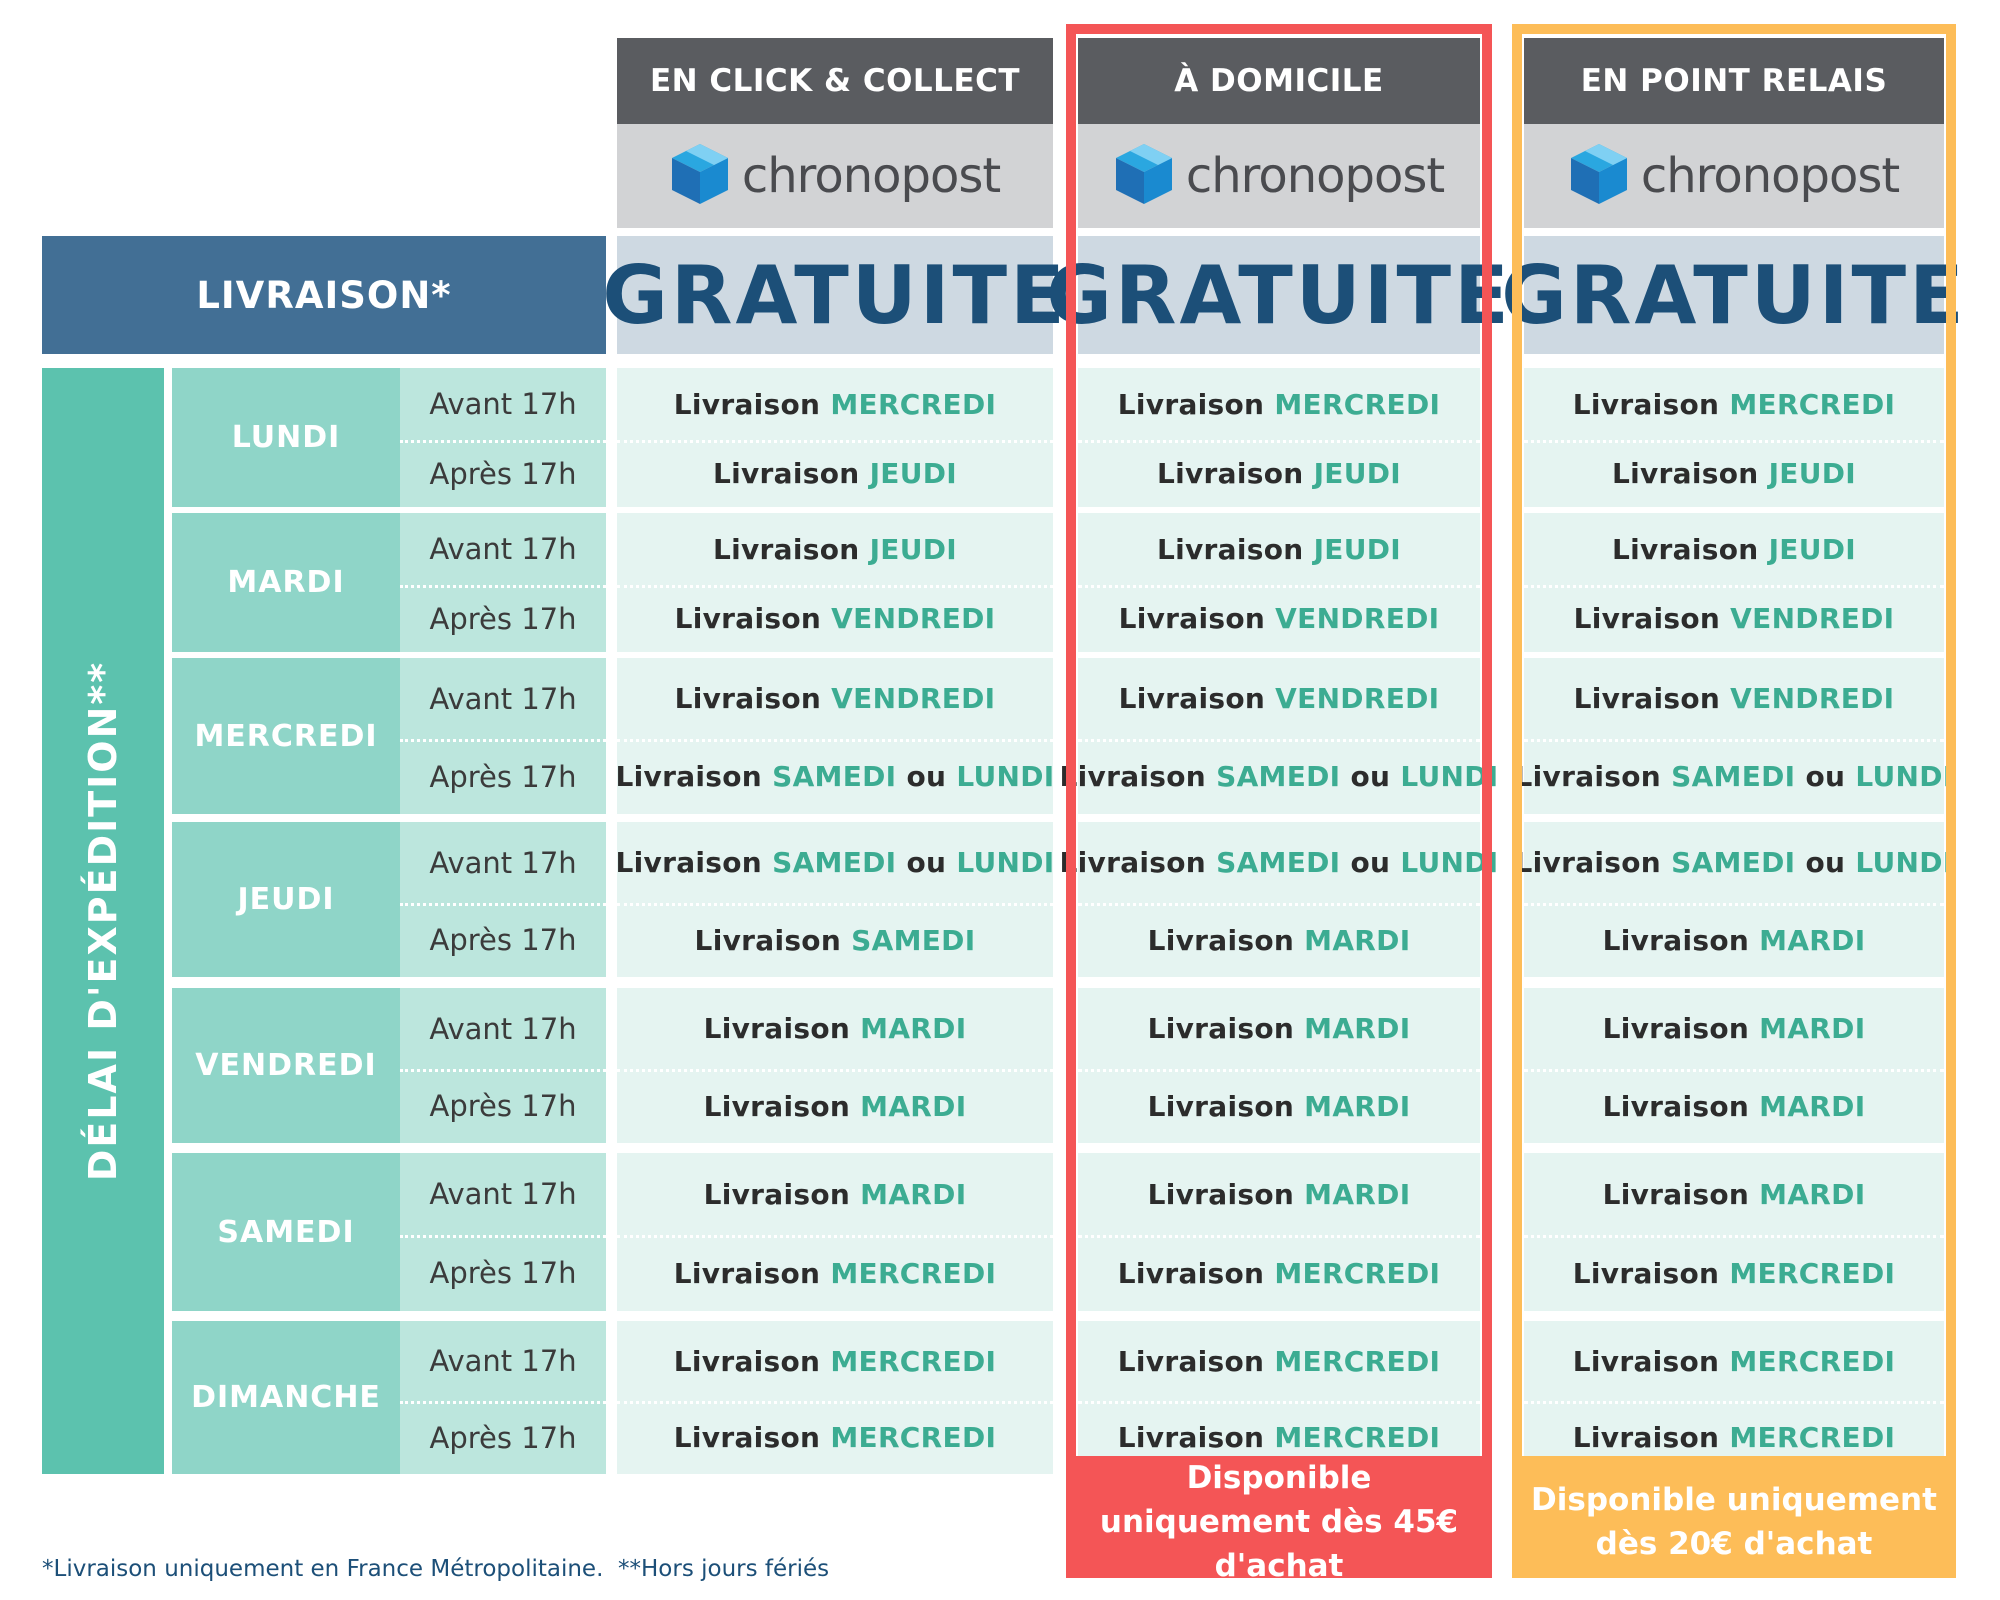 This screenshot has width=2000, height=1600. Describe the element at coordinates (103, 921) in the screenshot. I see `delai-expedition-label: DÉLAI D'EXPÉDITION**` at that location.